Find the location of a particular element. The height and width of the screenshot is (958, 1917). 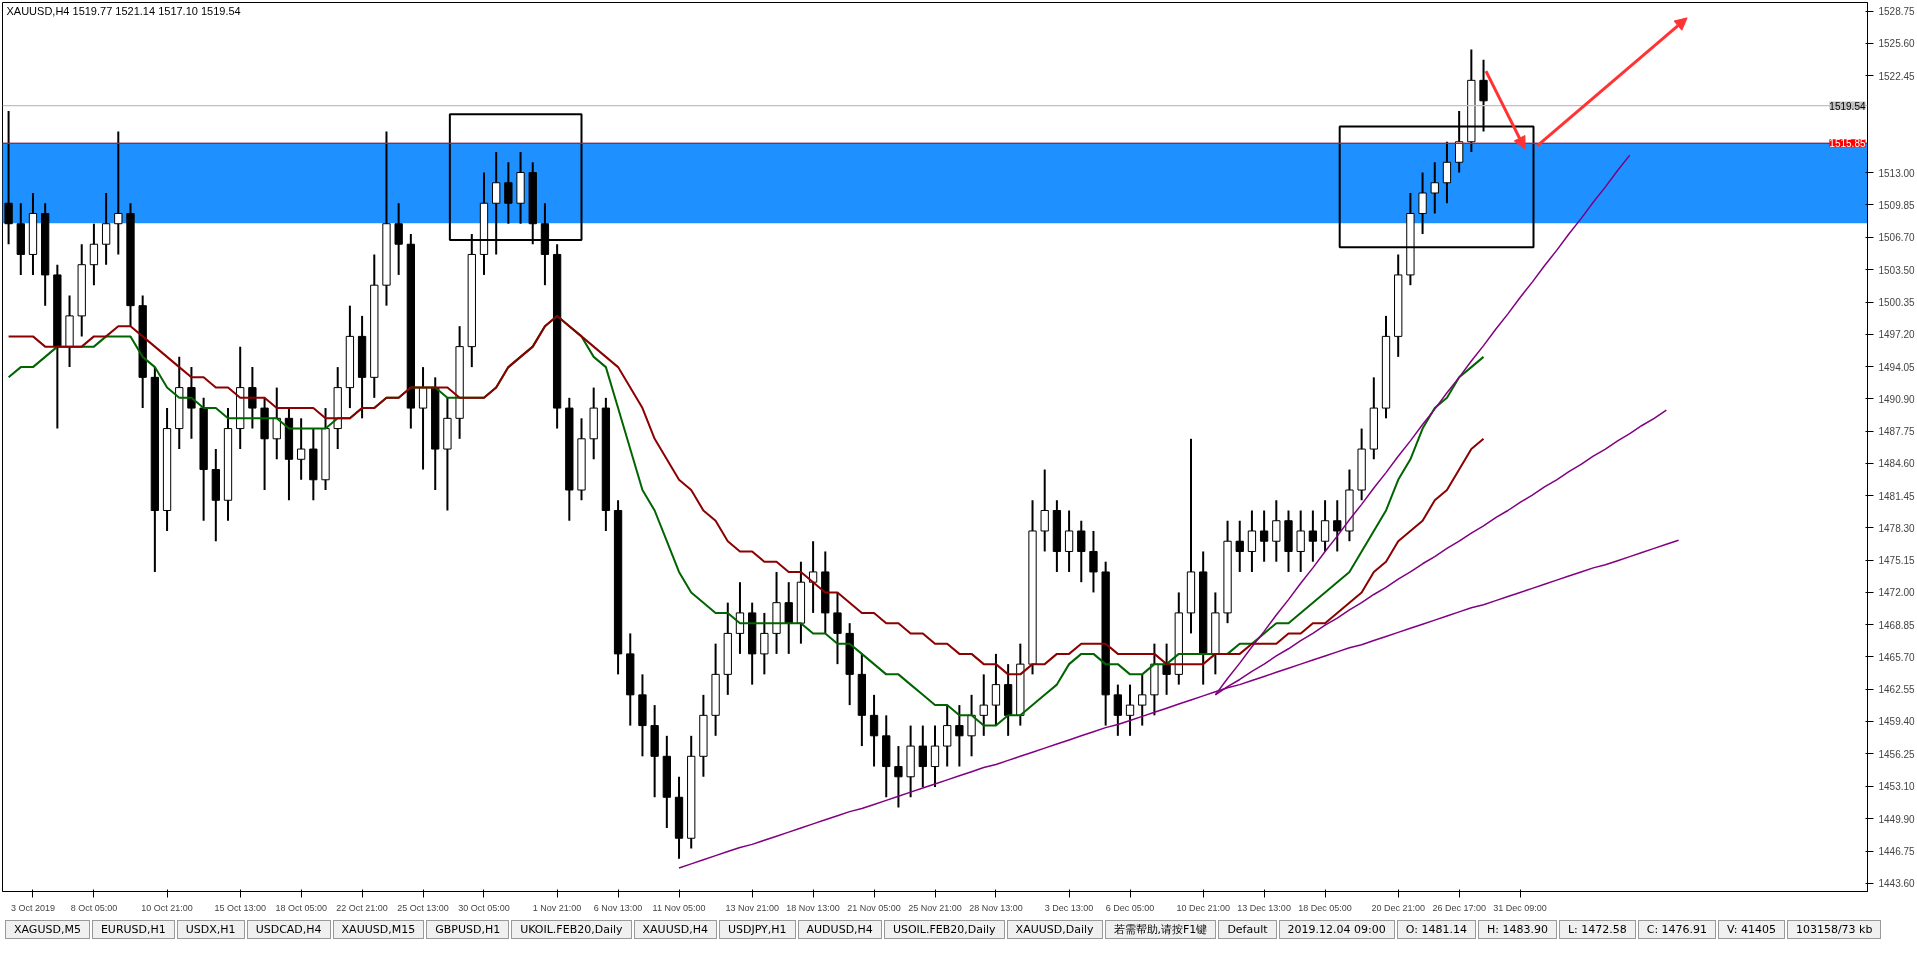

y-tick-label: 1468.85 is located at coordinates (1897, 625).